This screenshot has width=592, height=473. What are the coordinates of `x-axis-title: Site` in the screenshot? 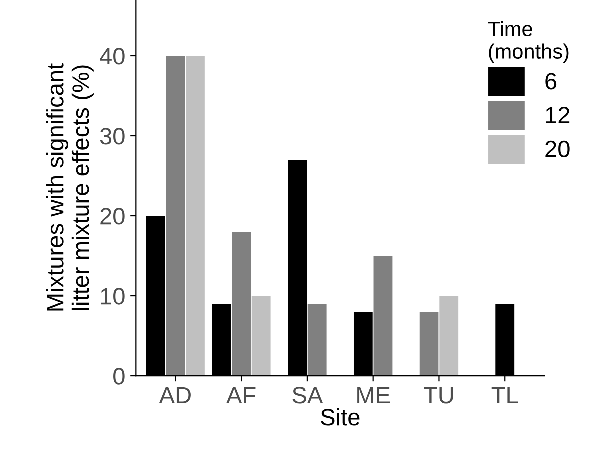 It's located at (340, 417).